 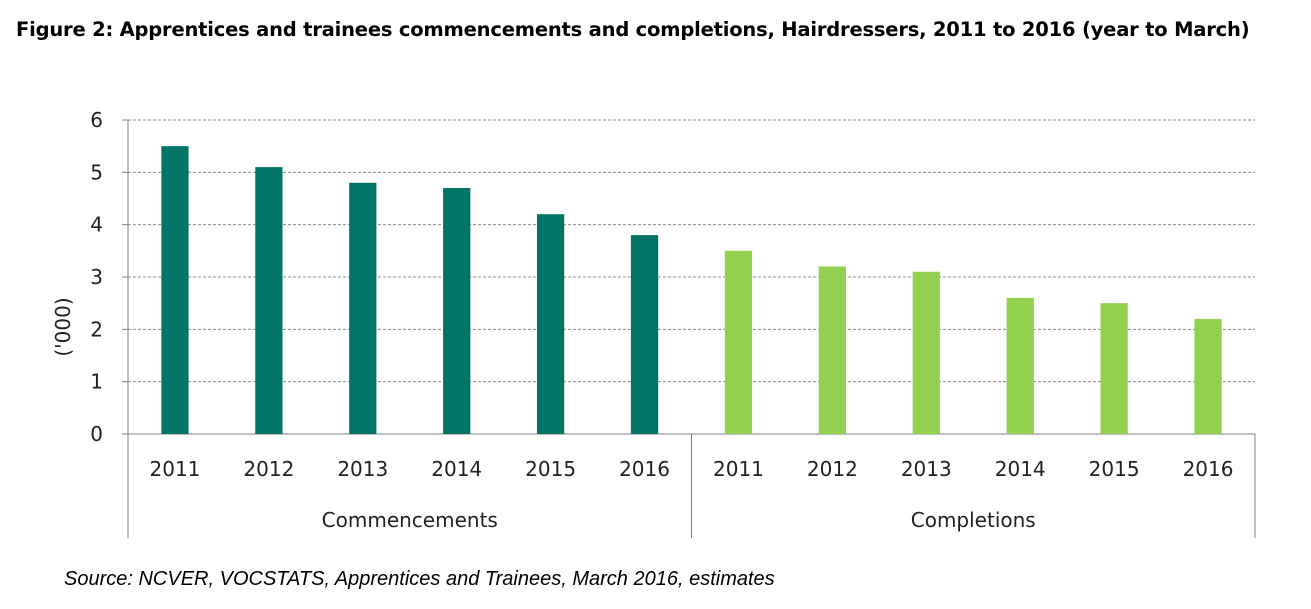 What do you see at coordinates (679, 520) in the screenshot?
I see `group-labels: Commencements Completions` at bounding box center [679, 520].